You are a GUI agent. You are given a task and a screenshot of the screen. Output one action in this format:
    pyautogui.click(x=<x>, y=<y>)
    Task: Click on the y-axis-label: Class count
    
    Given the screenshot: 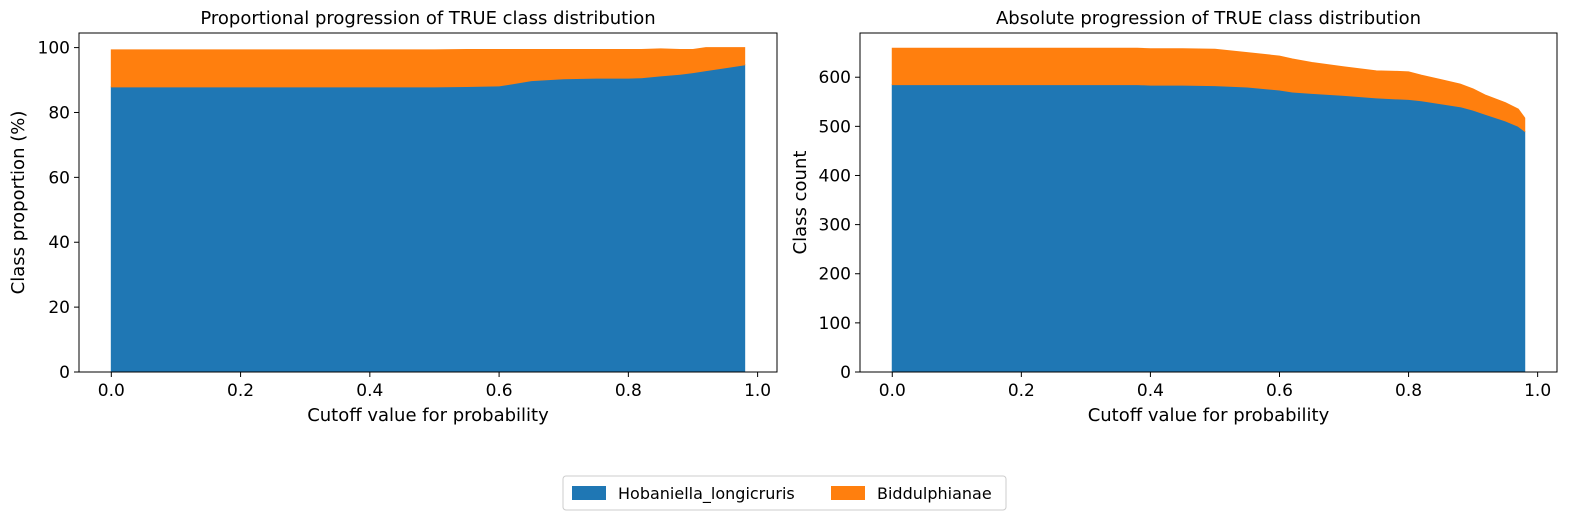 What is the action you would take?
    pyautogui.click(x=800, y=203)
    